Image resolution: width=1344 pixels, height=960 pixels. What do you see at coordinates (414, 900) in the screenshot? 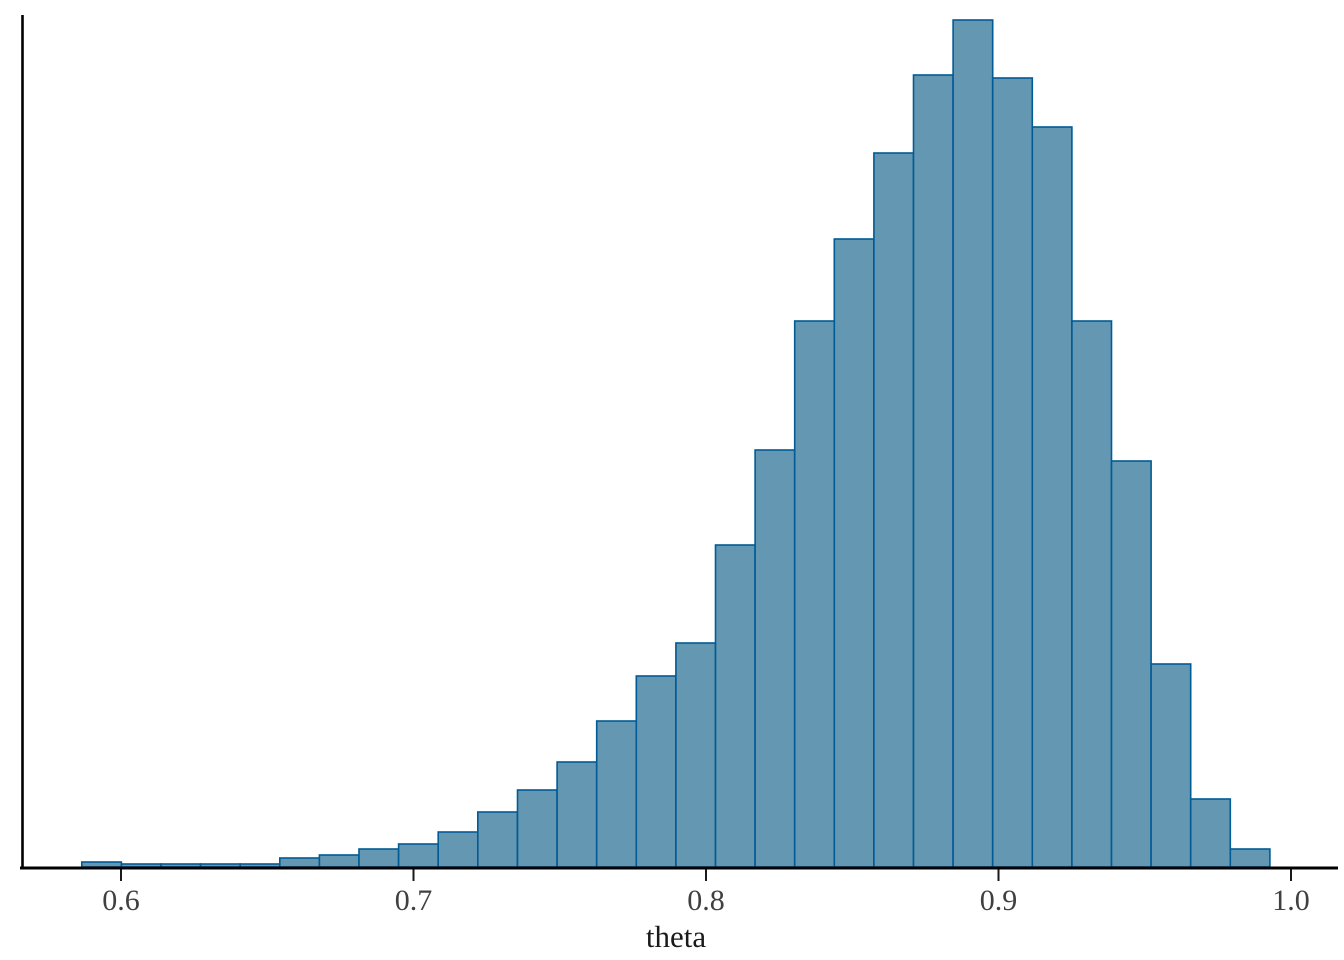
I see `x-axis-tick-label: 0.7` at bounding box center [414, 900].